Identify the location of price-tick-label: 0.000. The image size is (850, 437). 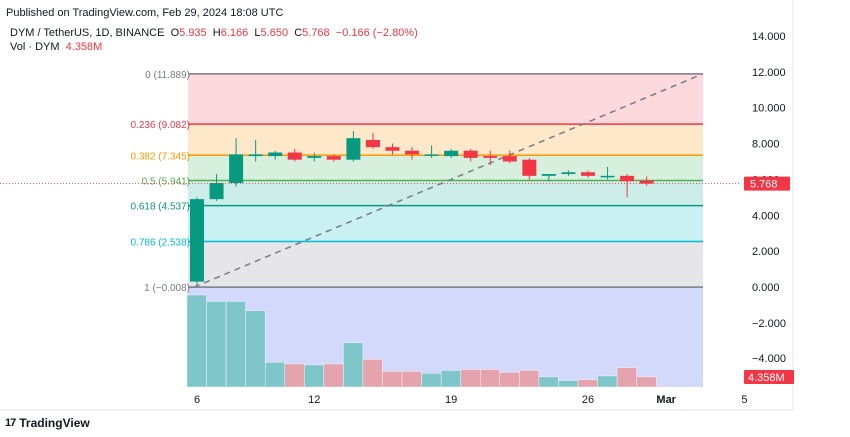
(766, 288).